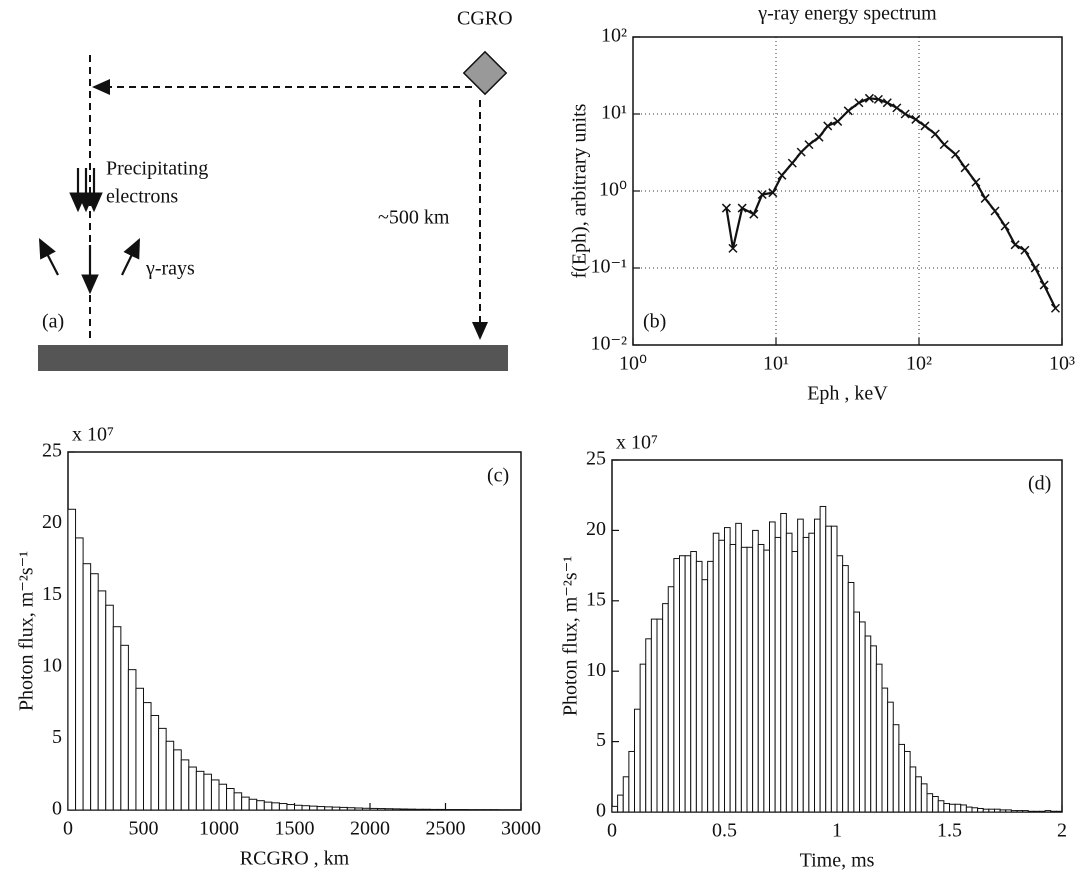 The image size is (1080, 873). Describe the element at coordinates (724, 831) in the screenshot. I see `x-tick-label: 0.5` at that location.